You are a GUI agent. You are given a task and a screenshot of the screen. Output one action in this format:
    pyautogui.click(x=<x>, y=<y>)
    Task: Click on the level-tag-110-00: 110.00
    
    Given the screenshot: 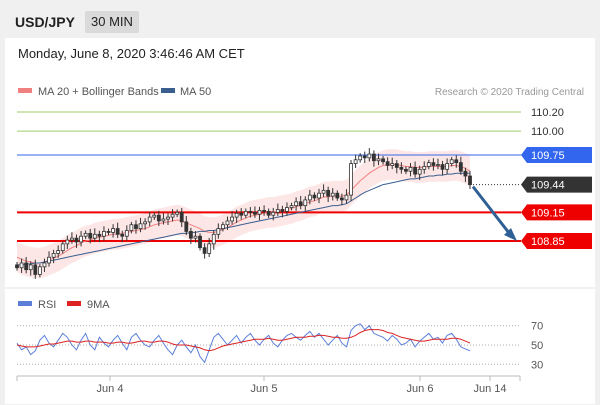 What is the action you would take?
    pyautogui.click(x=547, y=132)
    